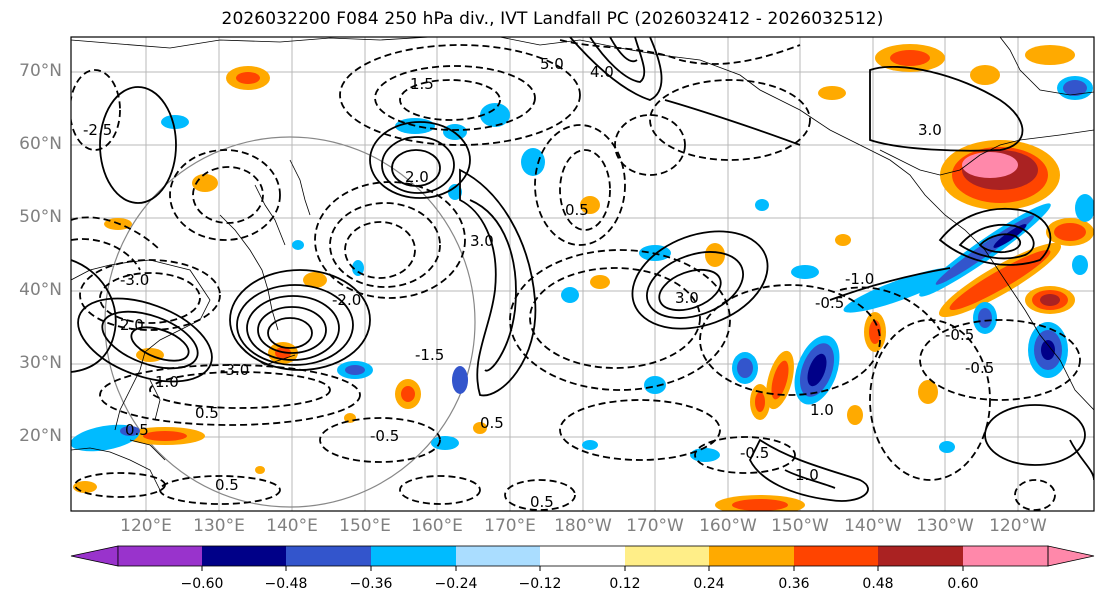 This screenshot has height=604, width=1105. Describe the element at coordinates (40, 217) in the screenshot. I see `lat-label-50n: 50°N` at that location.